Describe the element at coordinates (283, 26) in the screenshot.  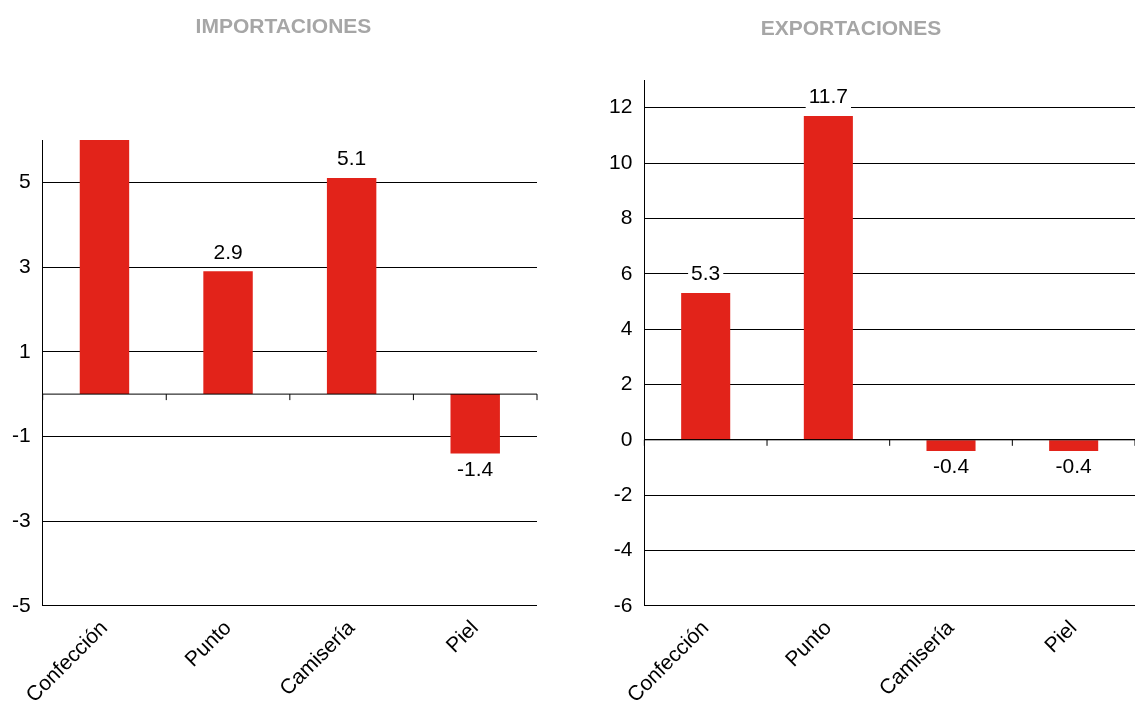
I see `chart-title: IMPORTACIONES` at that location.